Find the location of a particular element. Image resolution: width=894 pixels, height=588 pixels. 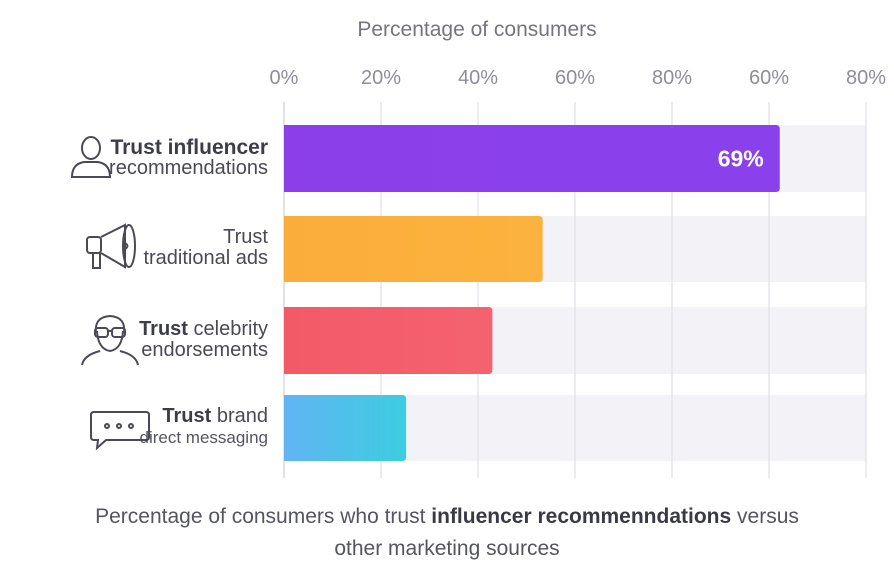

megaphone-icon is located at coordinates (111, 246).